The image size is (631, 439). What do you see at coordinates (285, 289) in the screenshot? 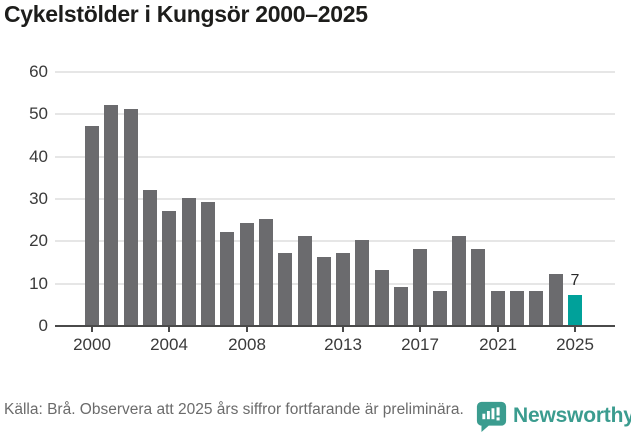
I see `bar-2010` at bounding box center [285, 289].